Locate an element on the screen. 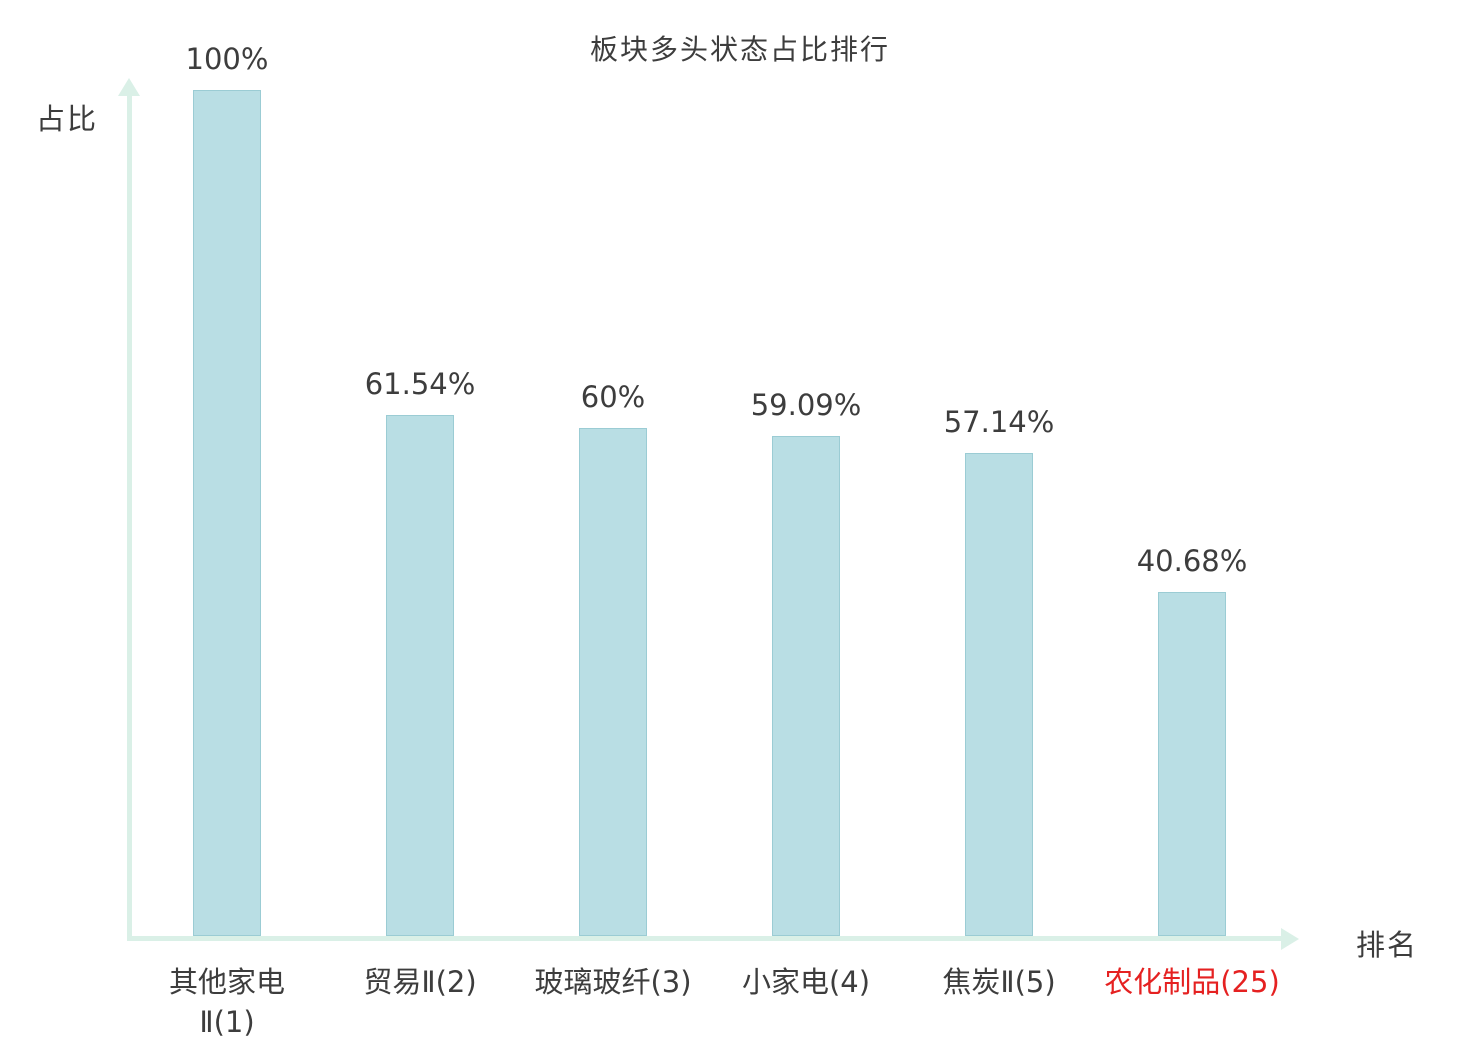 The width and height of the screenshot is (1480, 1040). bar-category-label: 农化制品(25) is located at coordinates (1192, 982).